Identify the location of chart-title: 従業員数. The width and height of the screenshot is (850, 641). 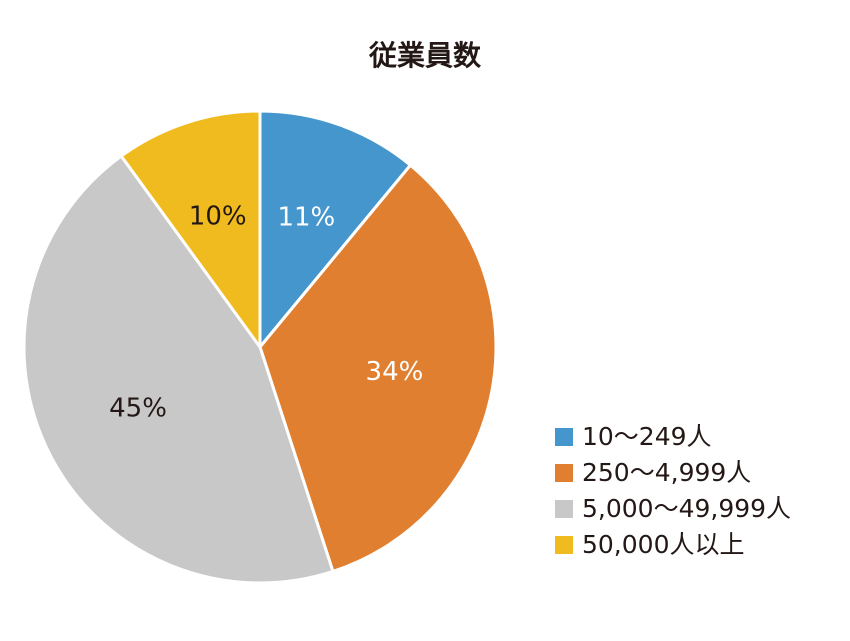
(425, 55).